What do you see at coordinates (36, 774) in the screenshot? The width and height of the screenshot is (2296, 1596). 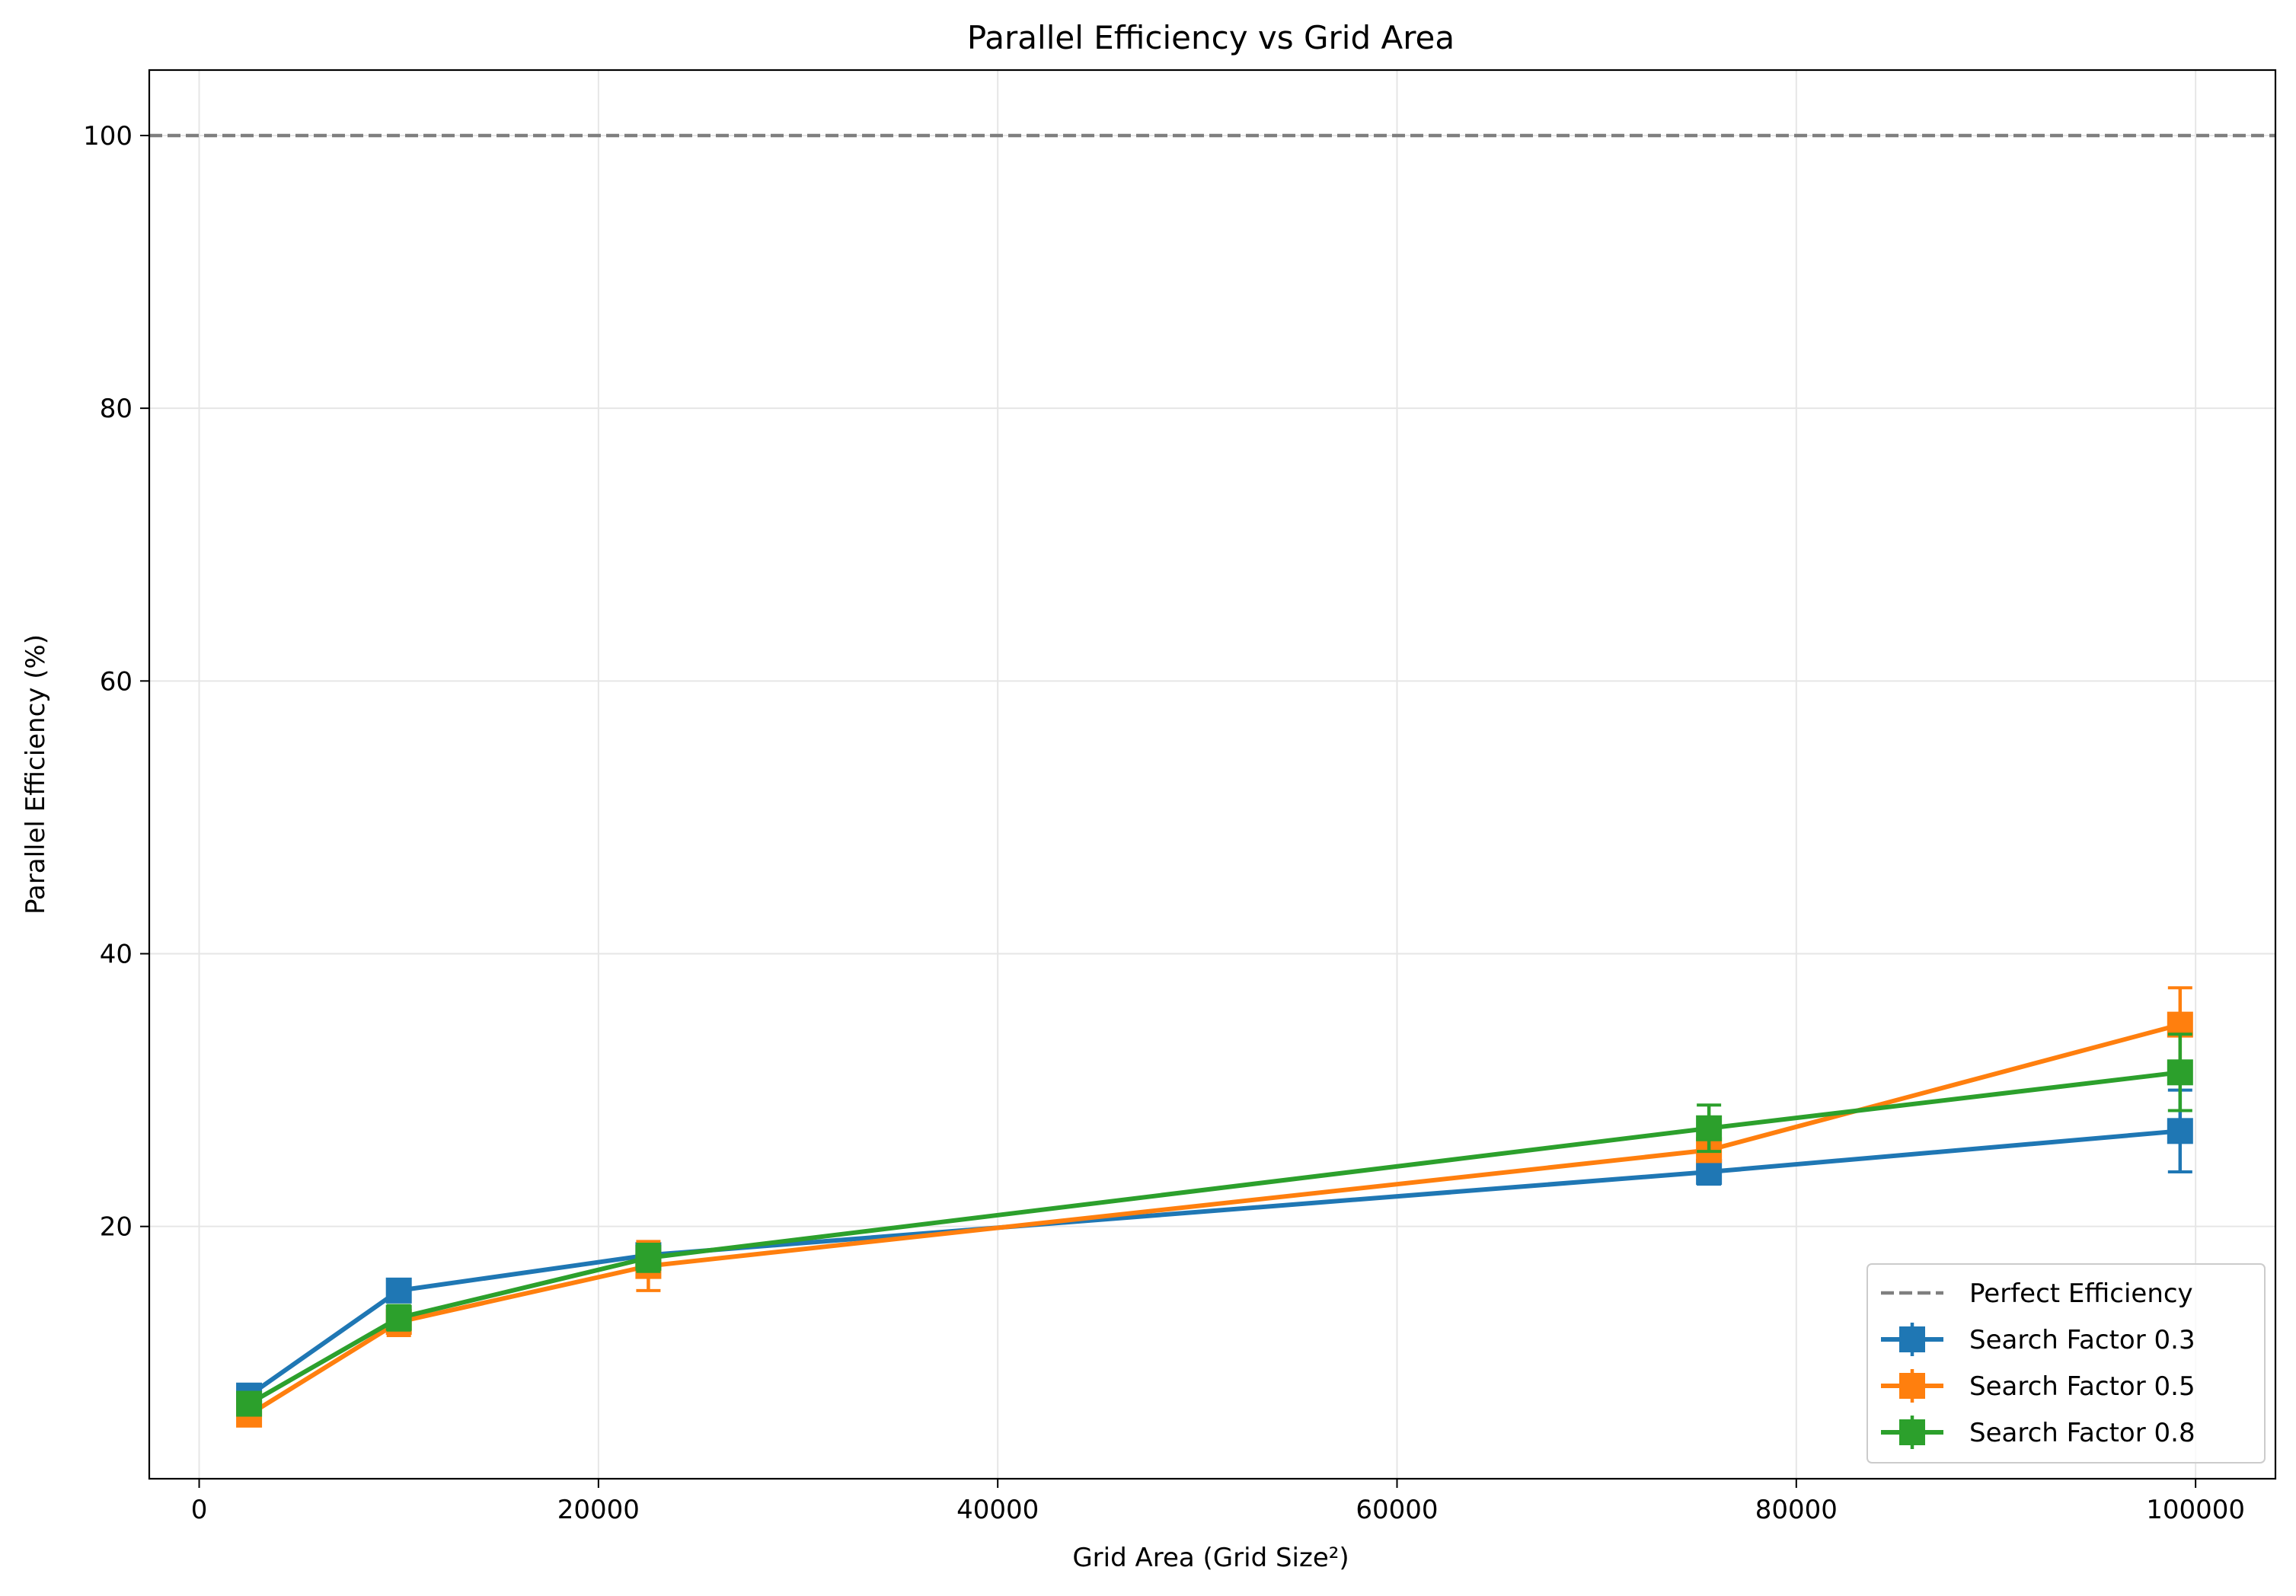 I see `y-axis-label: Parallel Efficiency (%)` at bounding box center [36, 774].